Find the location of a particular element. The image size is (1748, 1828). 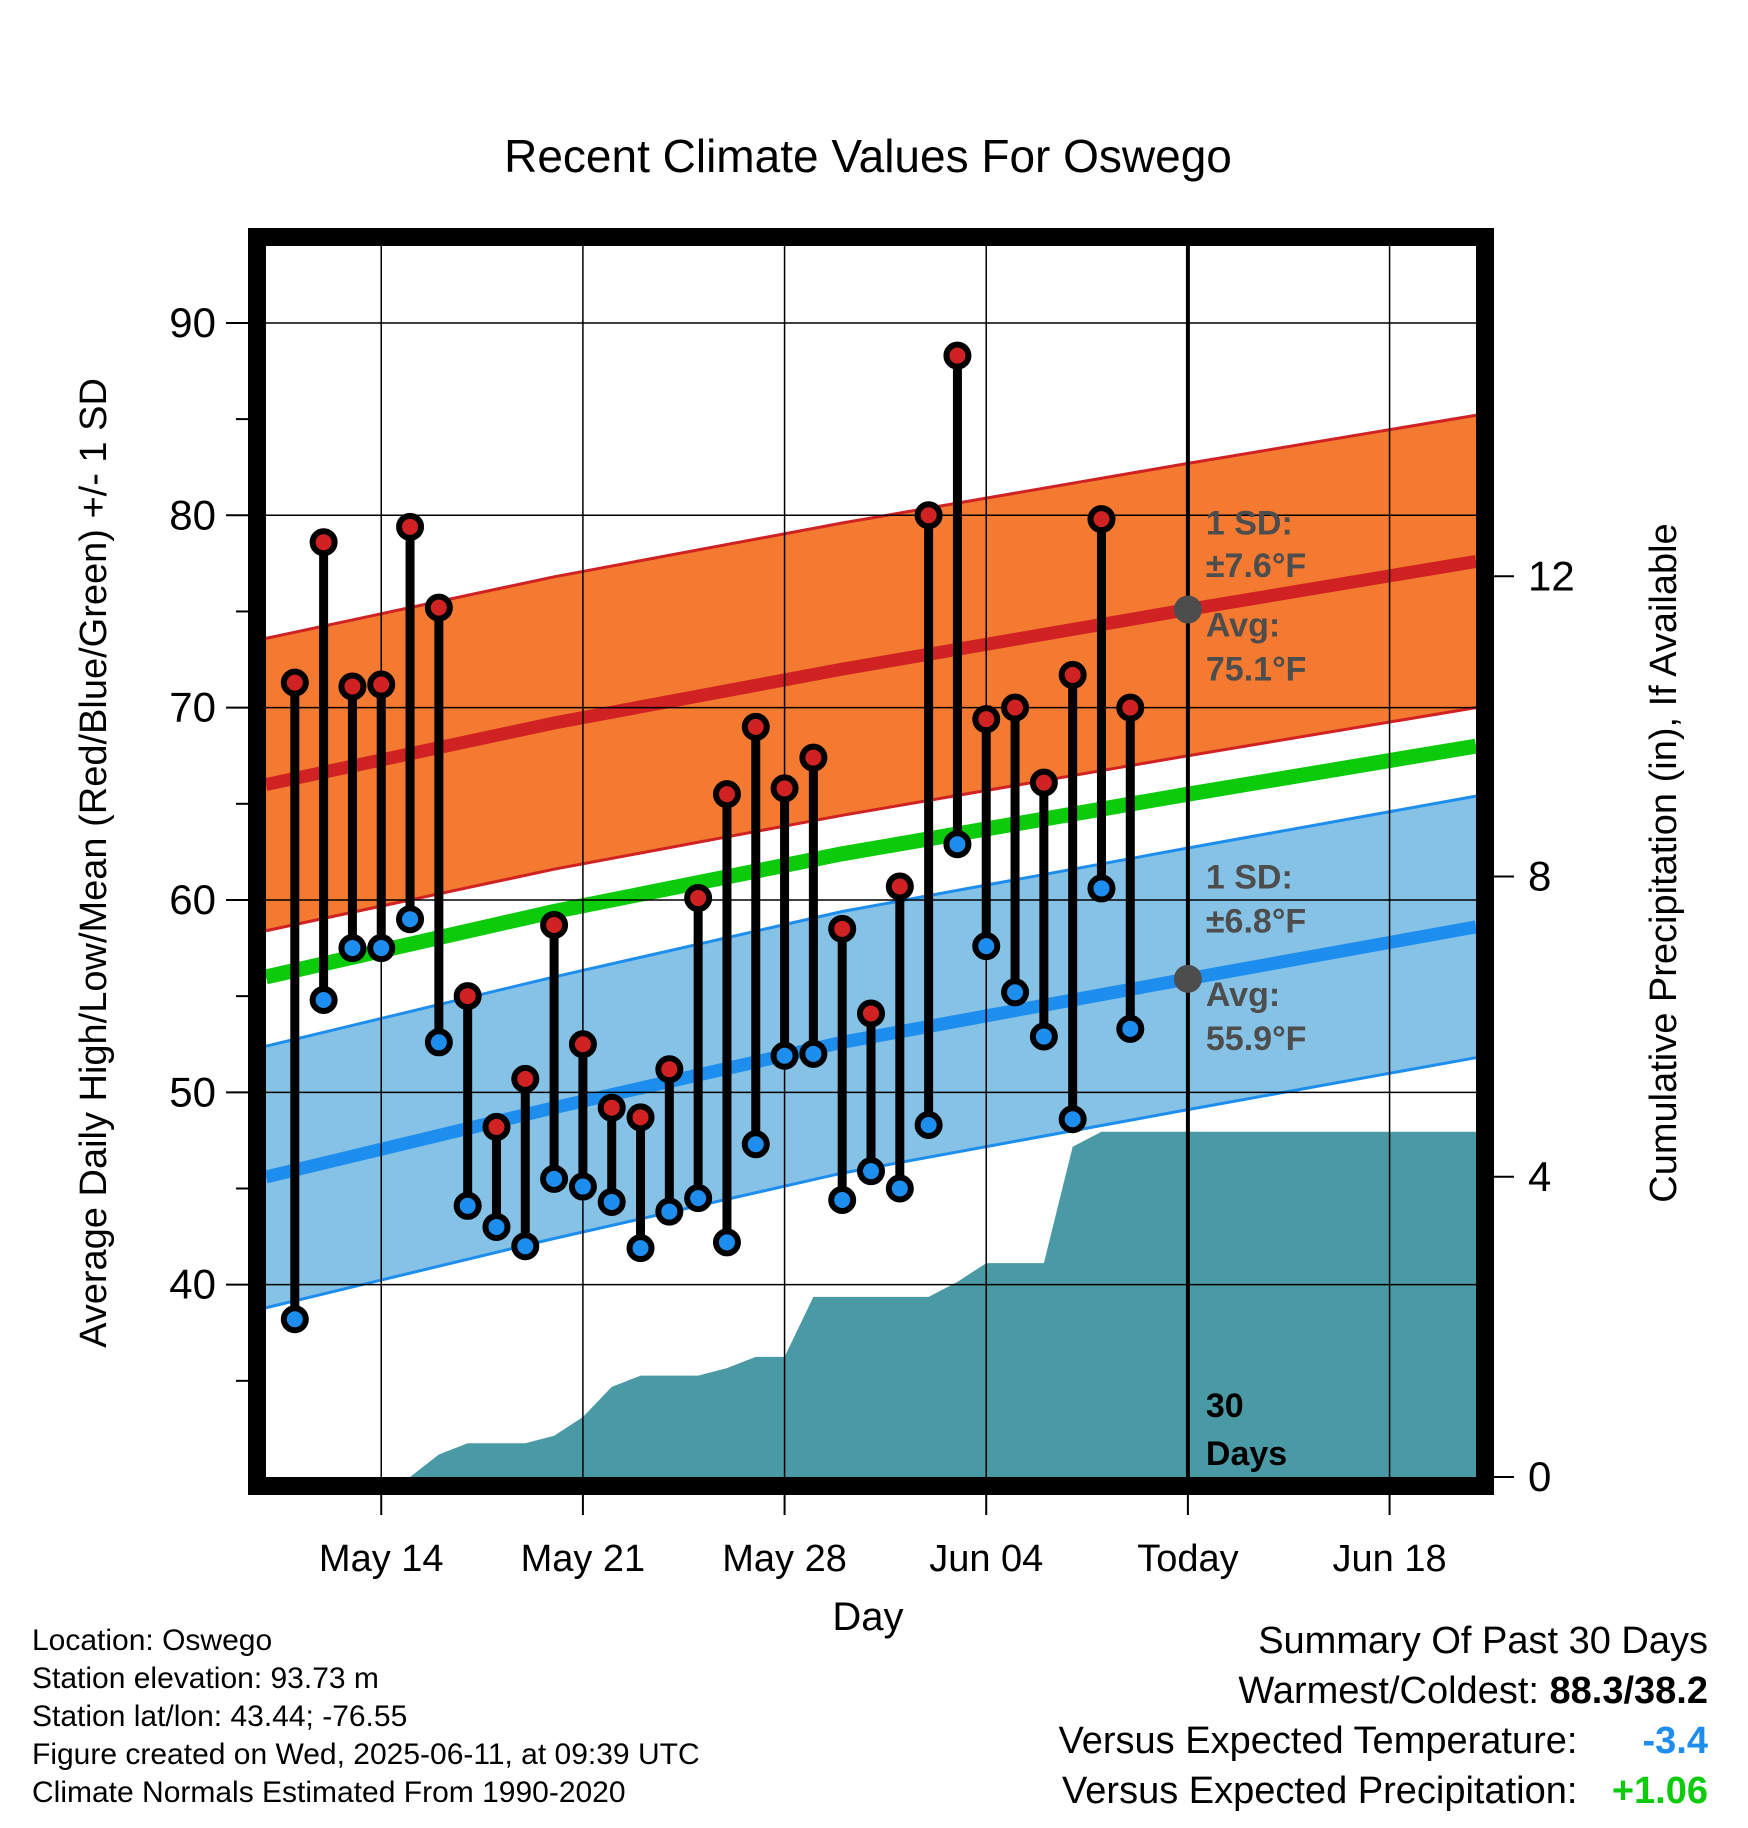

normal-high-line is located at coordinates (871, 673).